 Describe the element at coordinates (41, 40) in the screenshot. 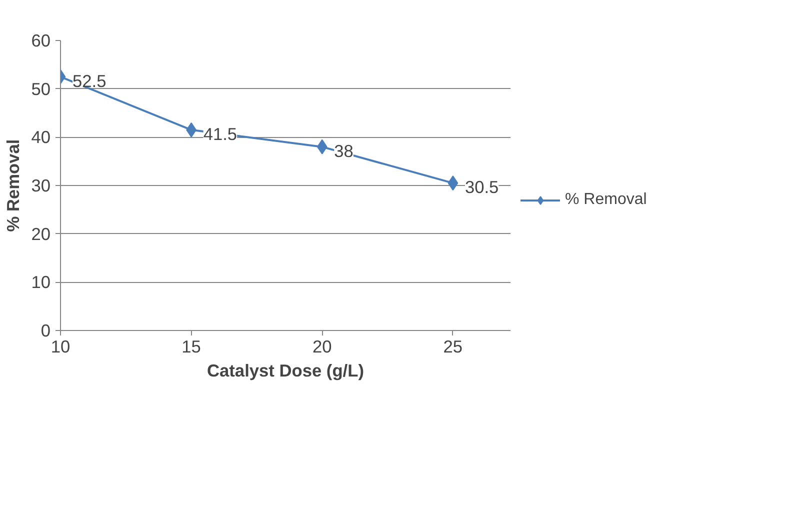

I see `y-tick-label: 60` at that location.